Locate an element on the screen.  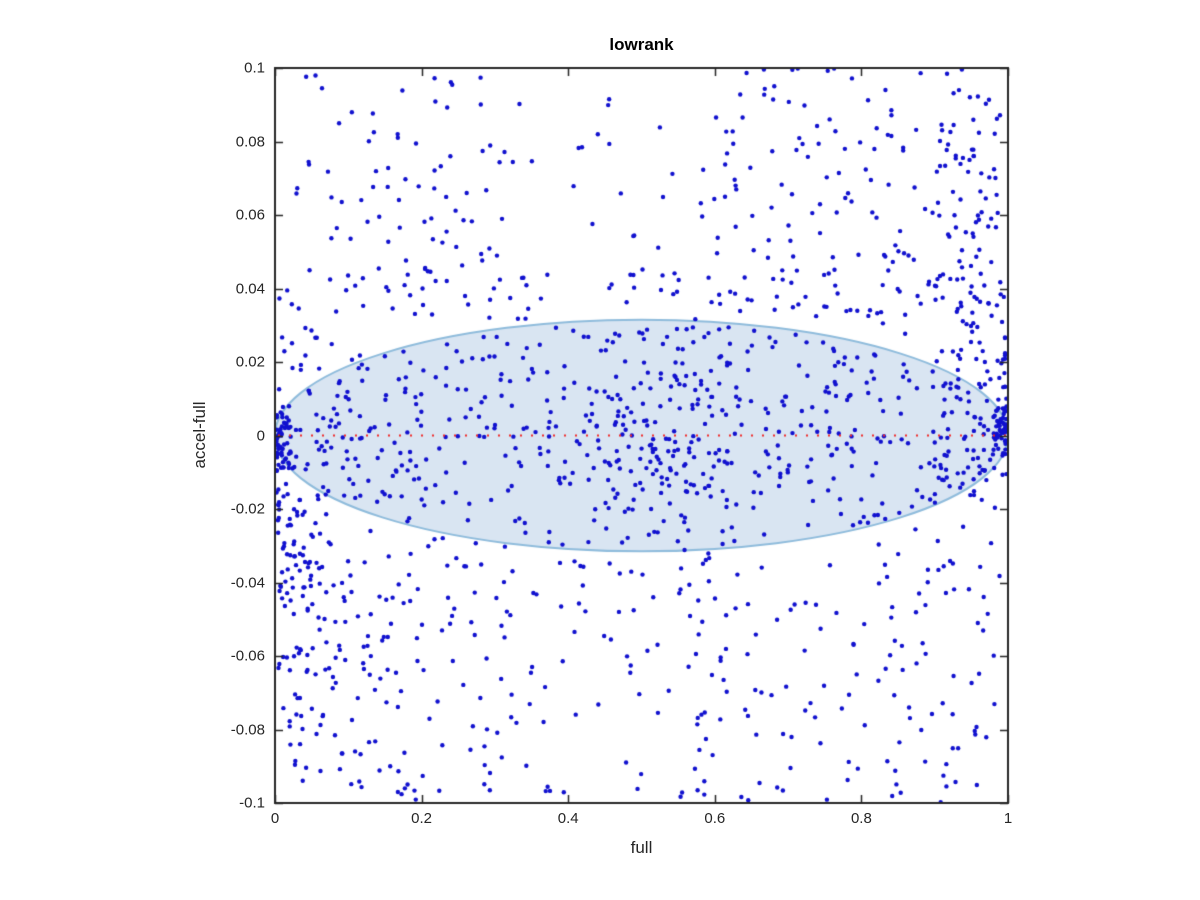
y-tick-label: 0.08 is located at coordinates (250, 141).